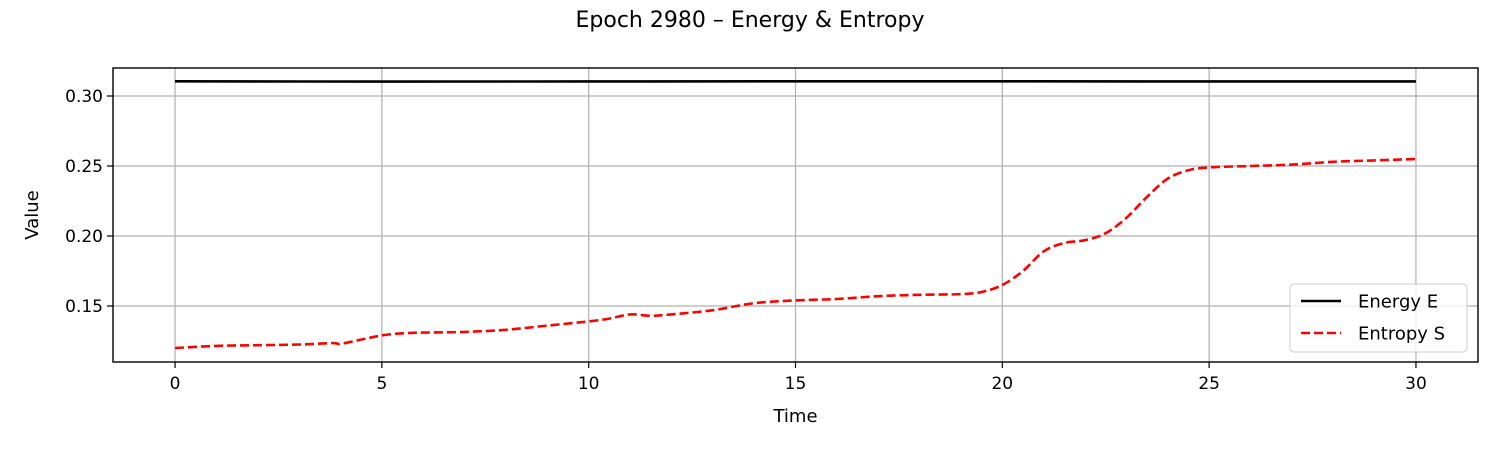 The image size is (1500, 450). I want to click on legend-label-entropy: Entropy S, so click(1401, 334).